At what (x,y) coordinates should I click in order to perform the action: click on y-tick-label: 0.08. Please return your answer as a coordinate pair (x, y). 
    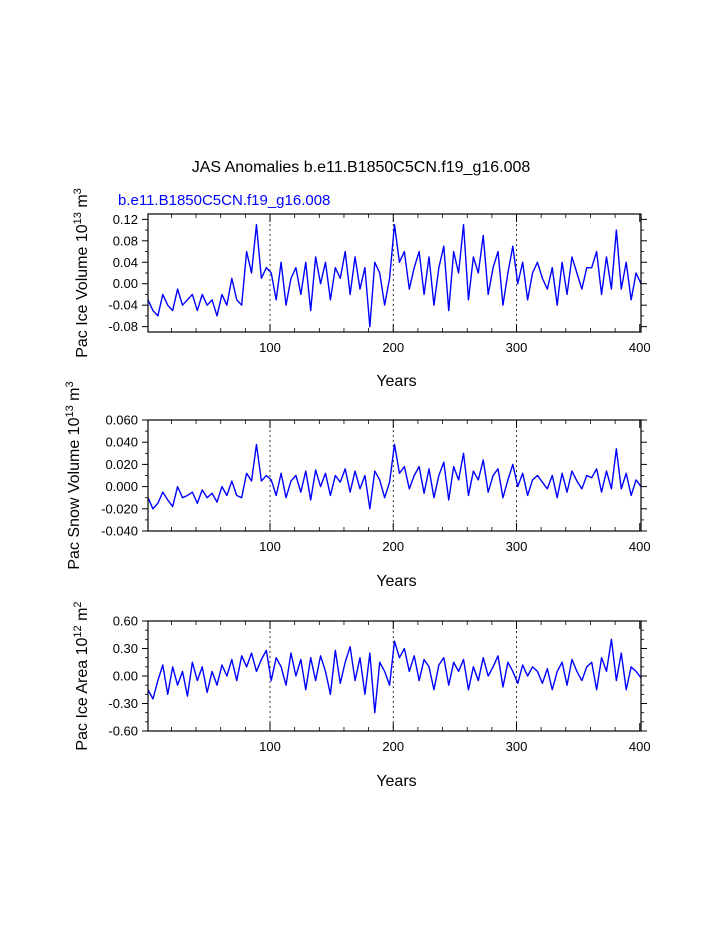
    Looking at the image, I should click on (125, 240).